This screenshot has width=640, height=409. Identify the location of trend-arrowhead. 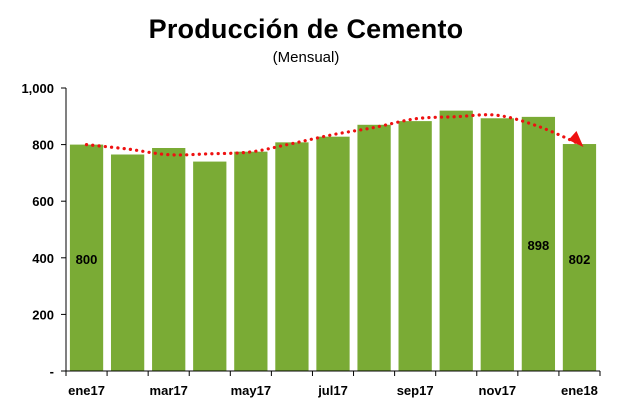
(576, 139).